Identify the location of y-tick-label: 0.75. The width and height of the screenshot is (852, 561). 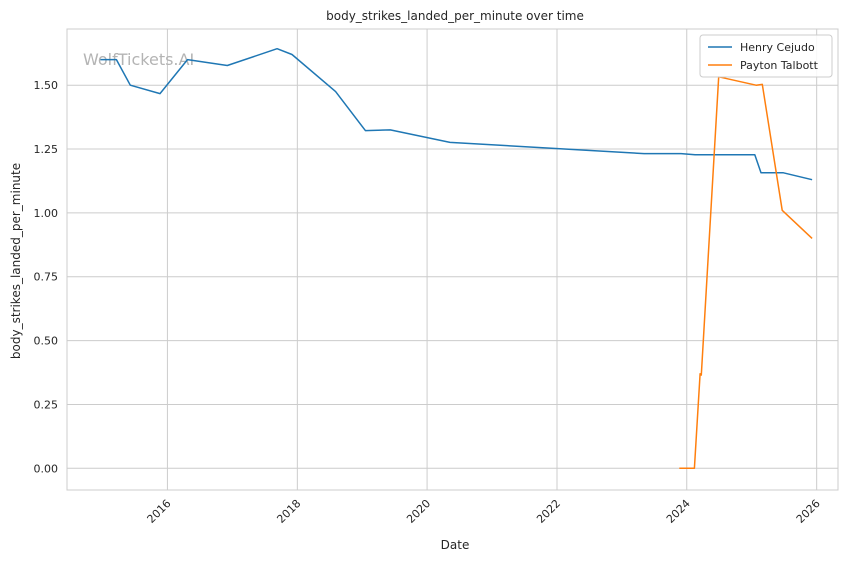
(46, 277).